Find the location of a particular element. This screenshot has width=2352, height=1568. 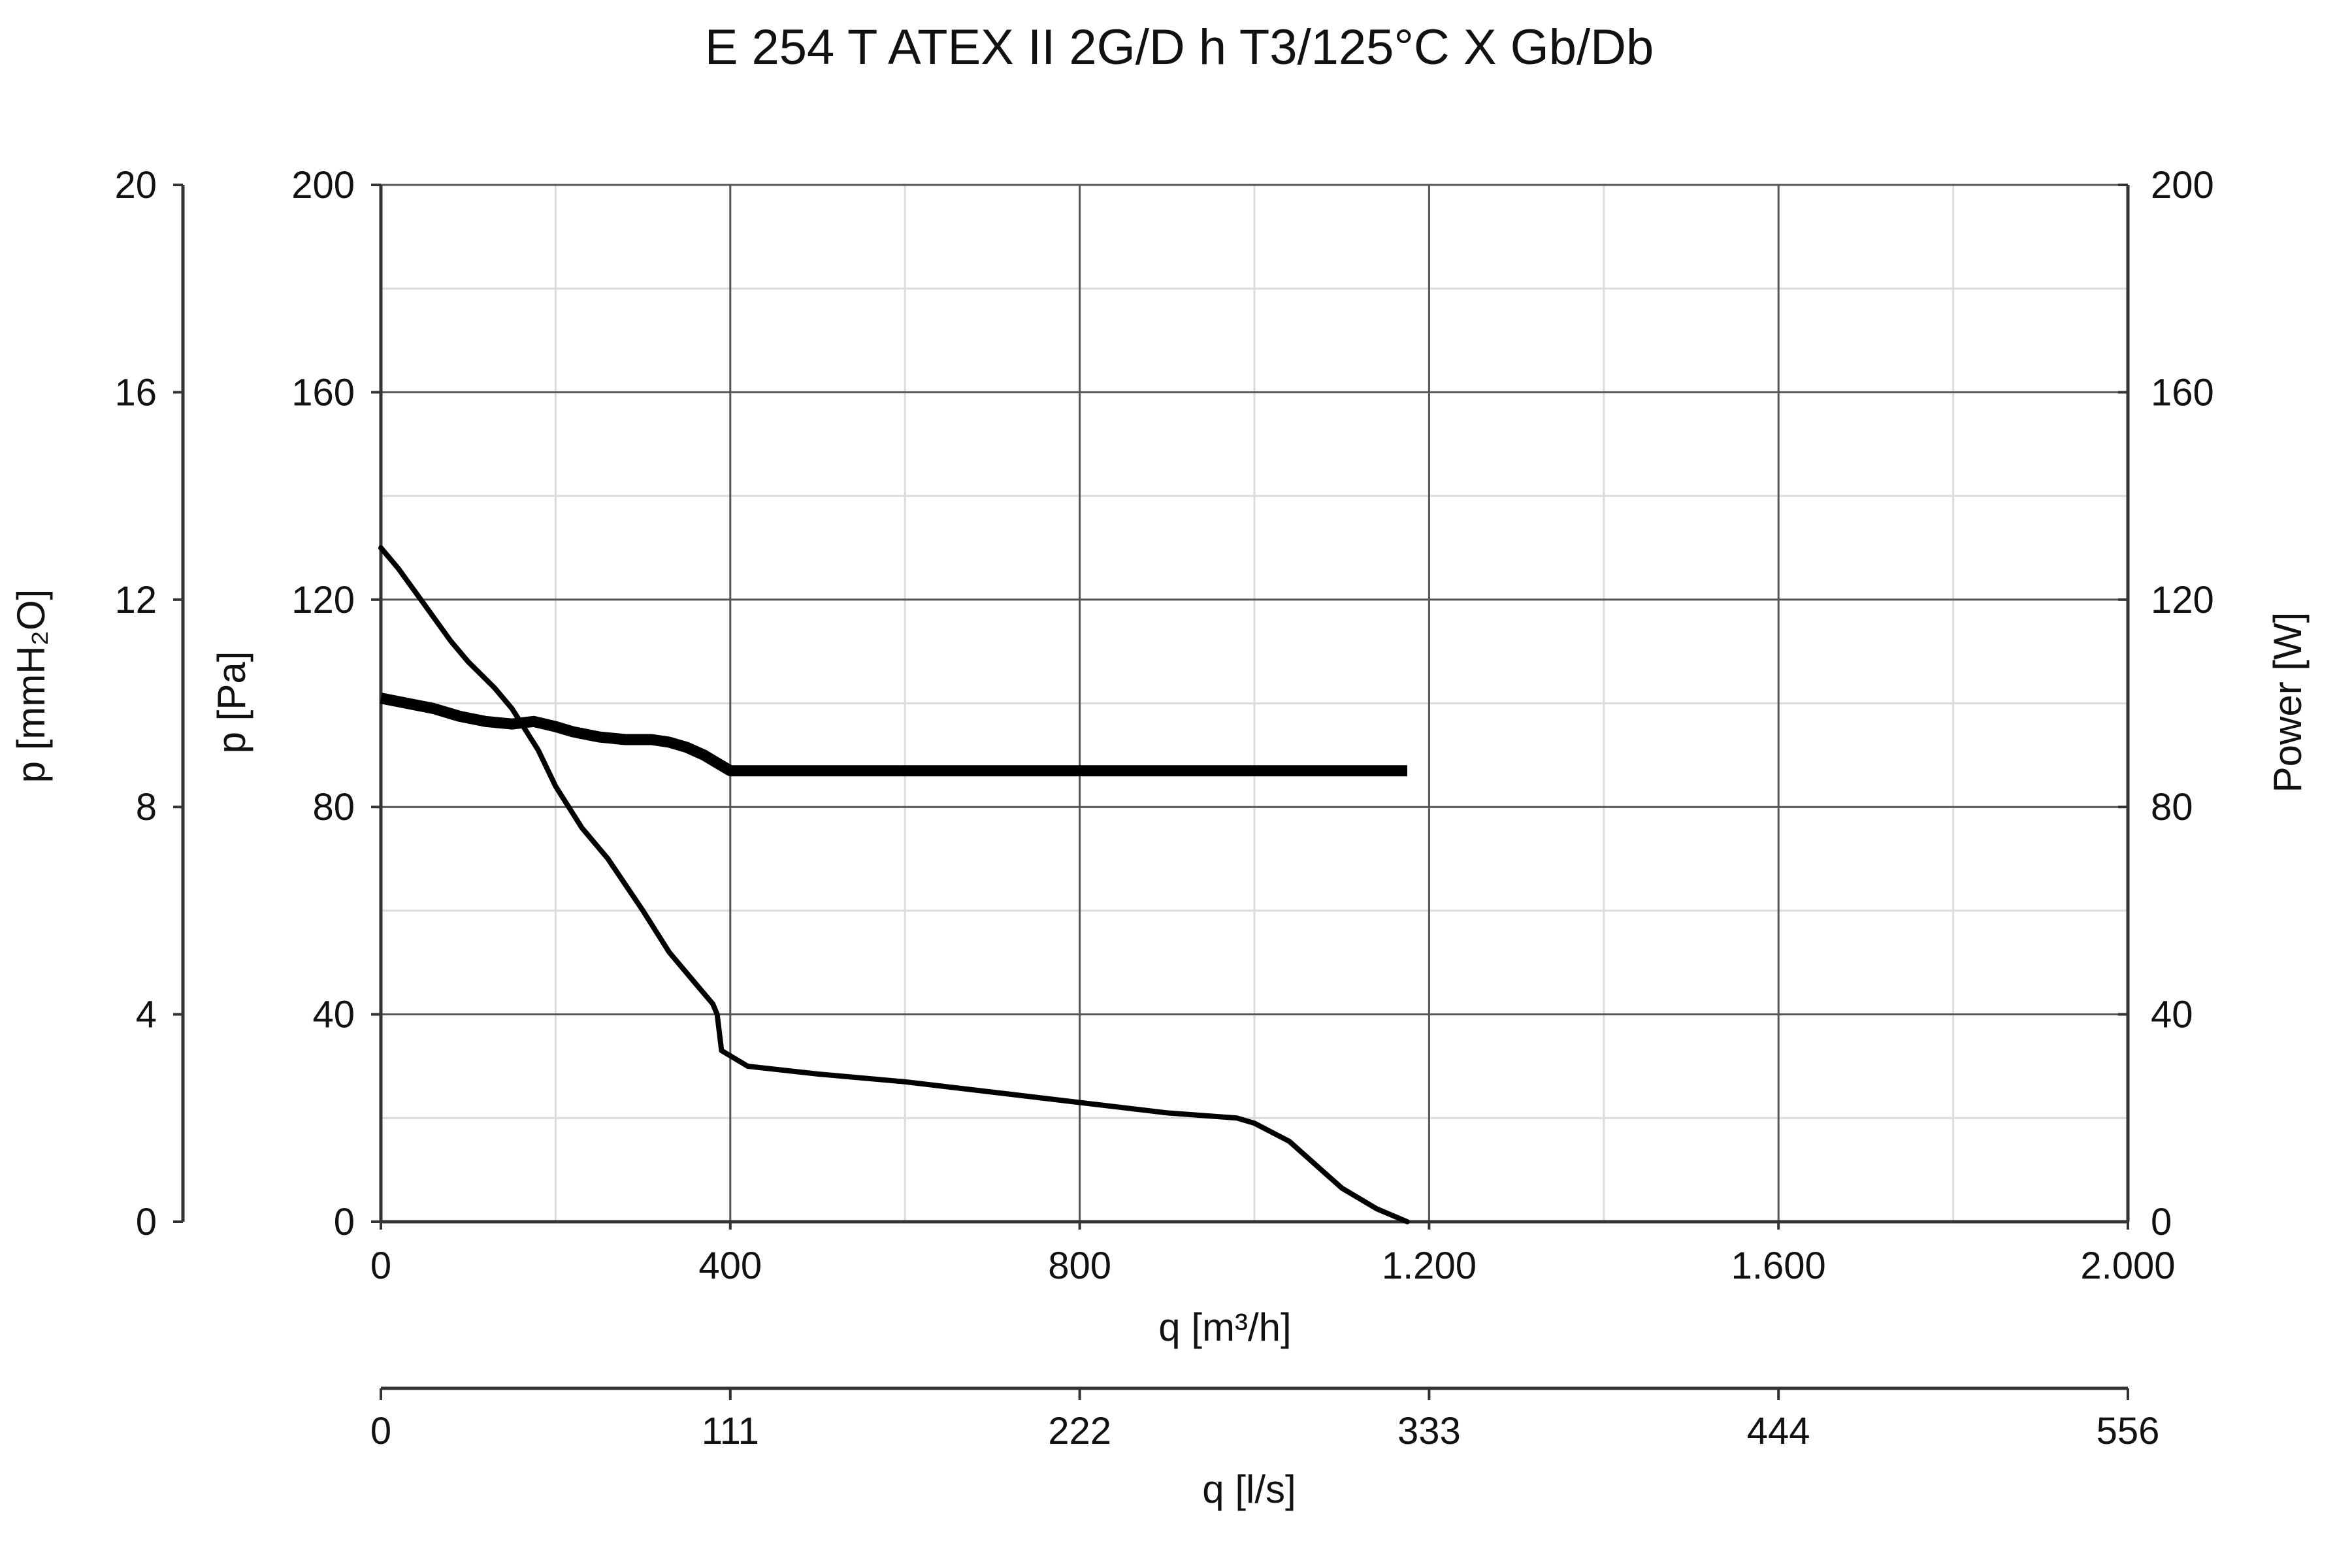

y-right-tick-label: 0 is located at coordinates (2161, 1222).